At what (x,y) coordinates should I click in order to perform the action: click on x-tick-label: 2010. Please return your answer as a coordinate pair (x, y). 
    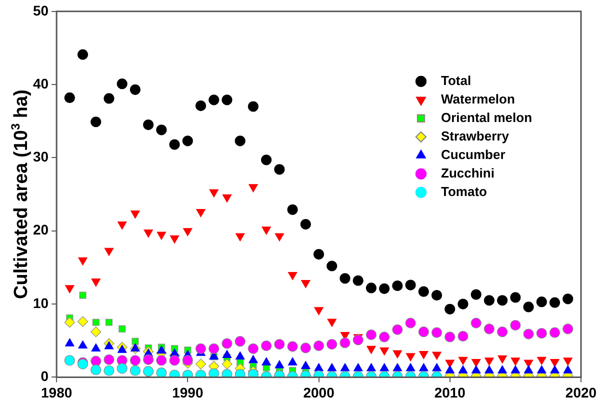
    Looking at the image, I should click on (450, 392).